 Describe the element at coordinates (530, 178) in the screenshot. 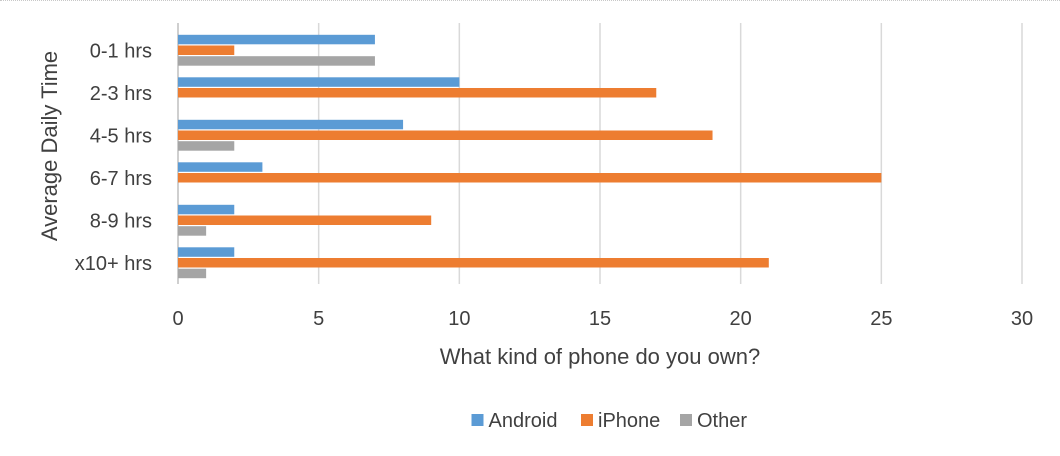

I see `bar-iphone-6-7-hrs` at that location.